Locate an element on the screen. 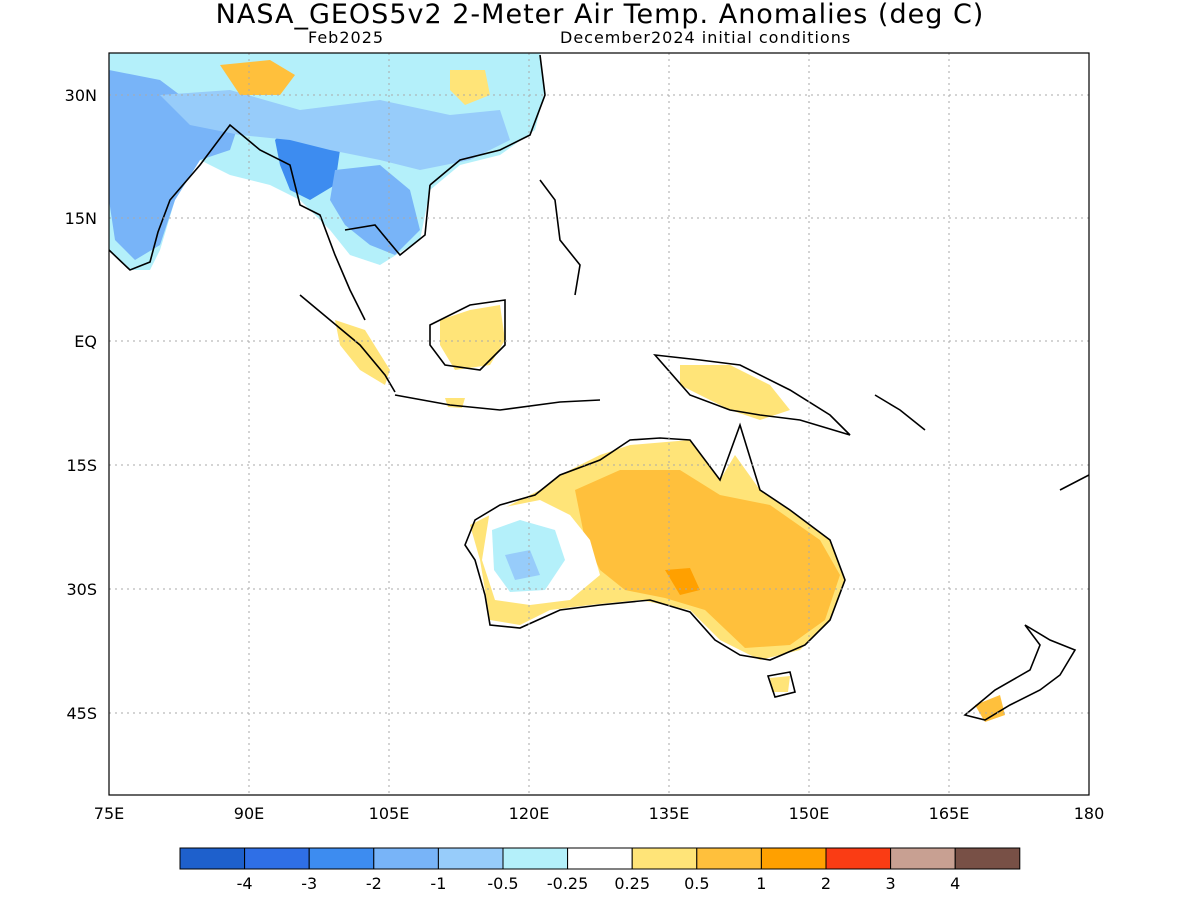 The height and width of the screenshot is (900, 1200). tibet-warm-patch is located at coordinates (257, 77).